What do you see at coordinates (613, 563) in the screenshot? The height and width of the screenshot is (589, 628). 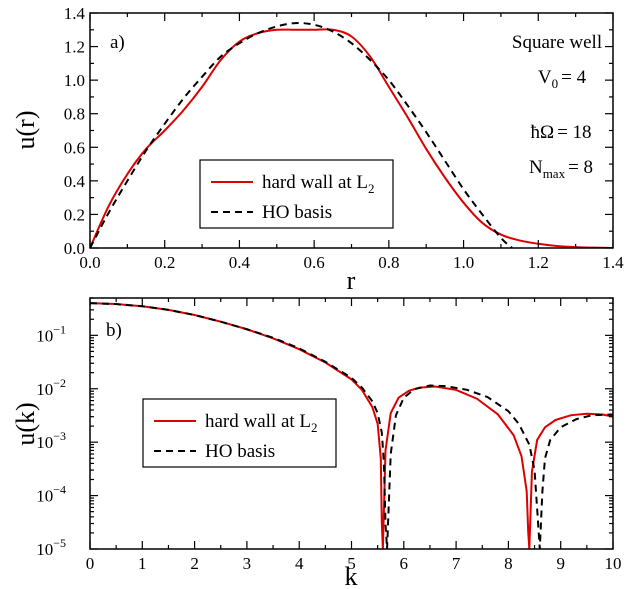 I see `x-tick-label-b: 10` at bounding box center [613, 563].